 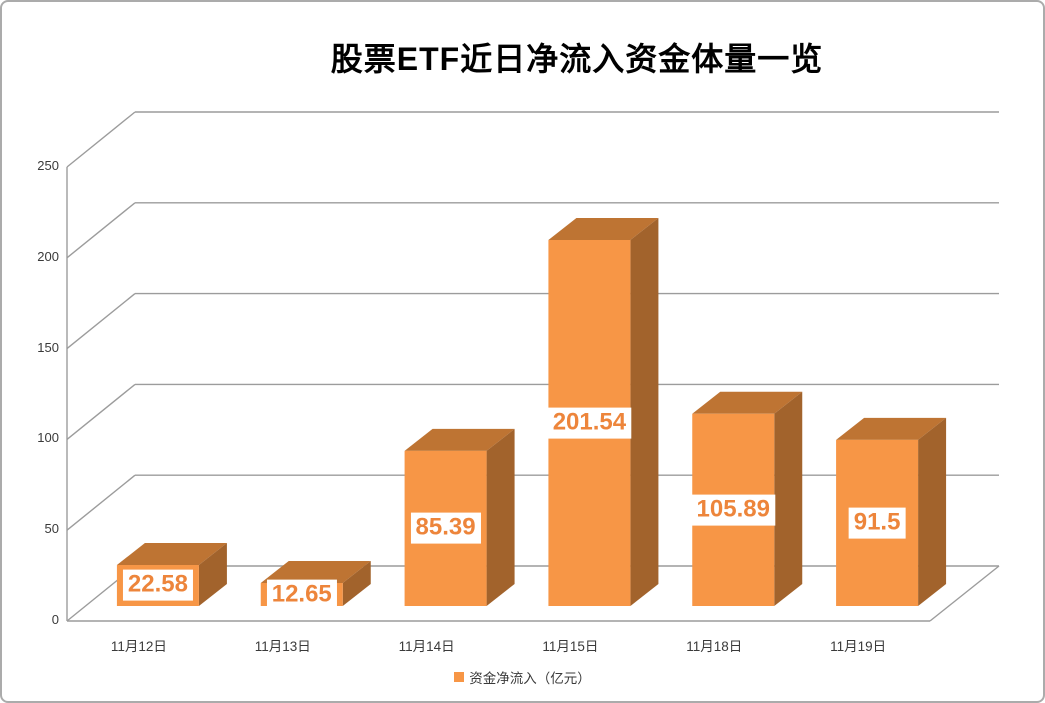 I want to click on floor-right-edge, so click(x=964, y=593).